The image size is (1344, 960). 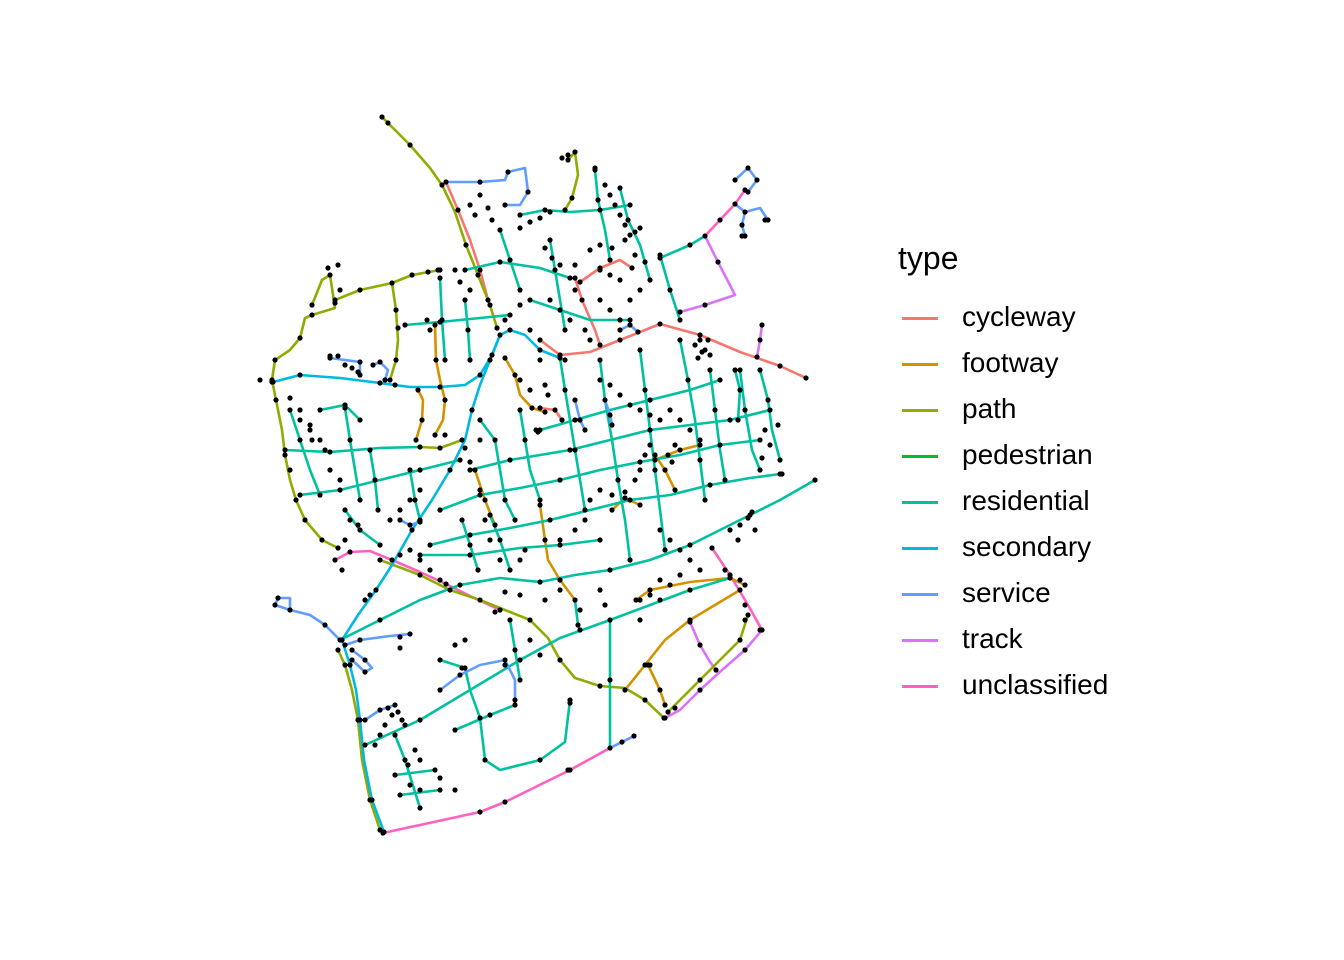 I want to click on legend-label-footway: footway, so click(x=1010, y=362).